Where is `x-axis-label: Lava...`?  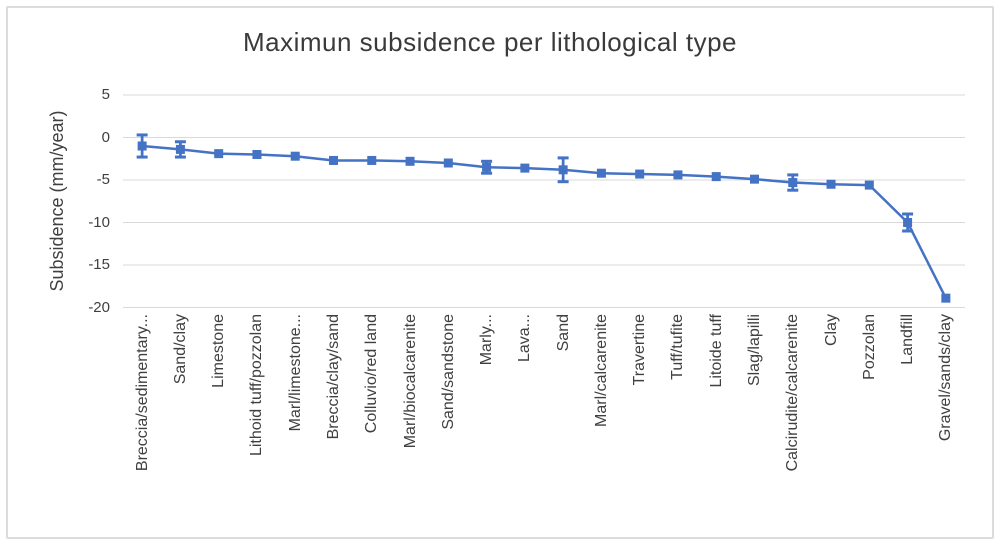 x-axis-label: Lava... is located at coordinates (525, 337).